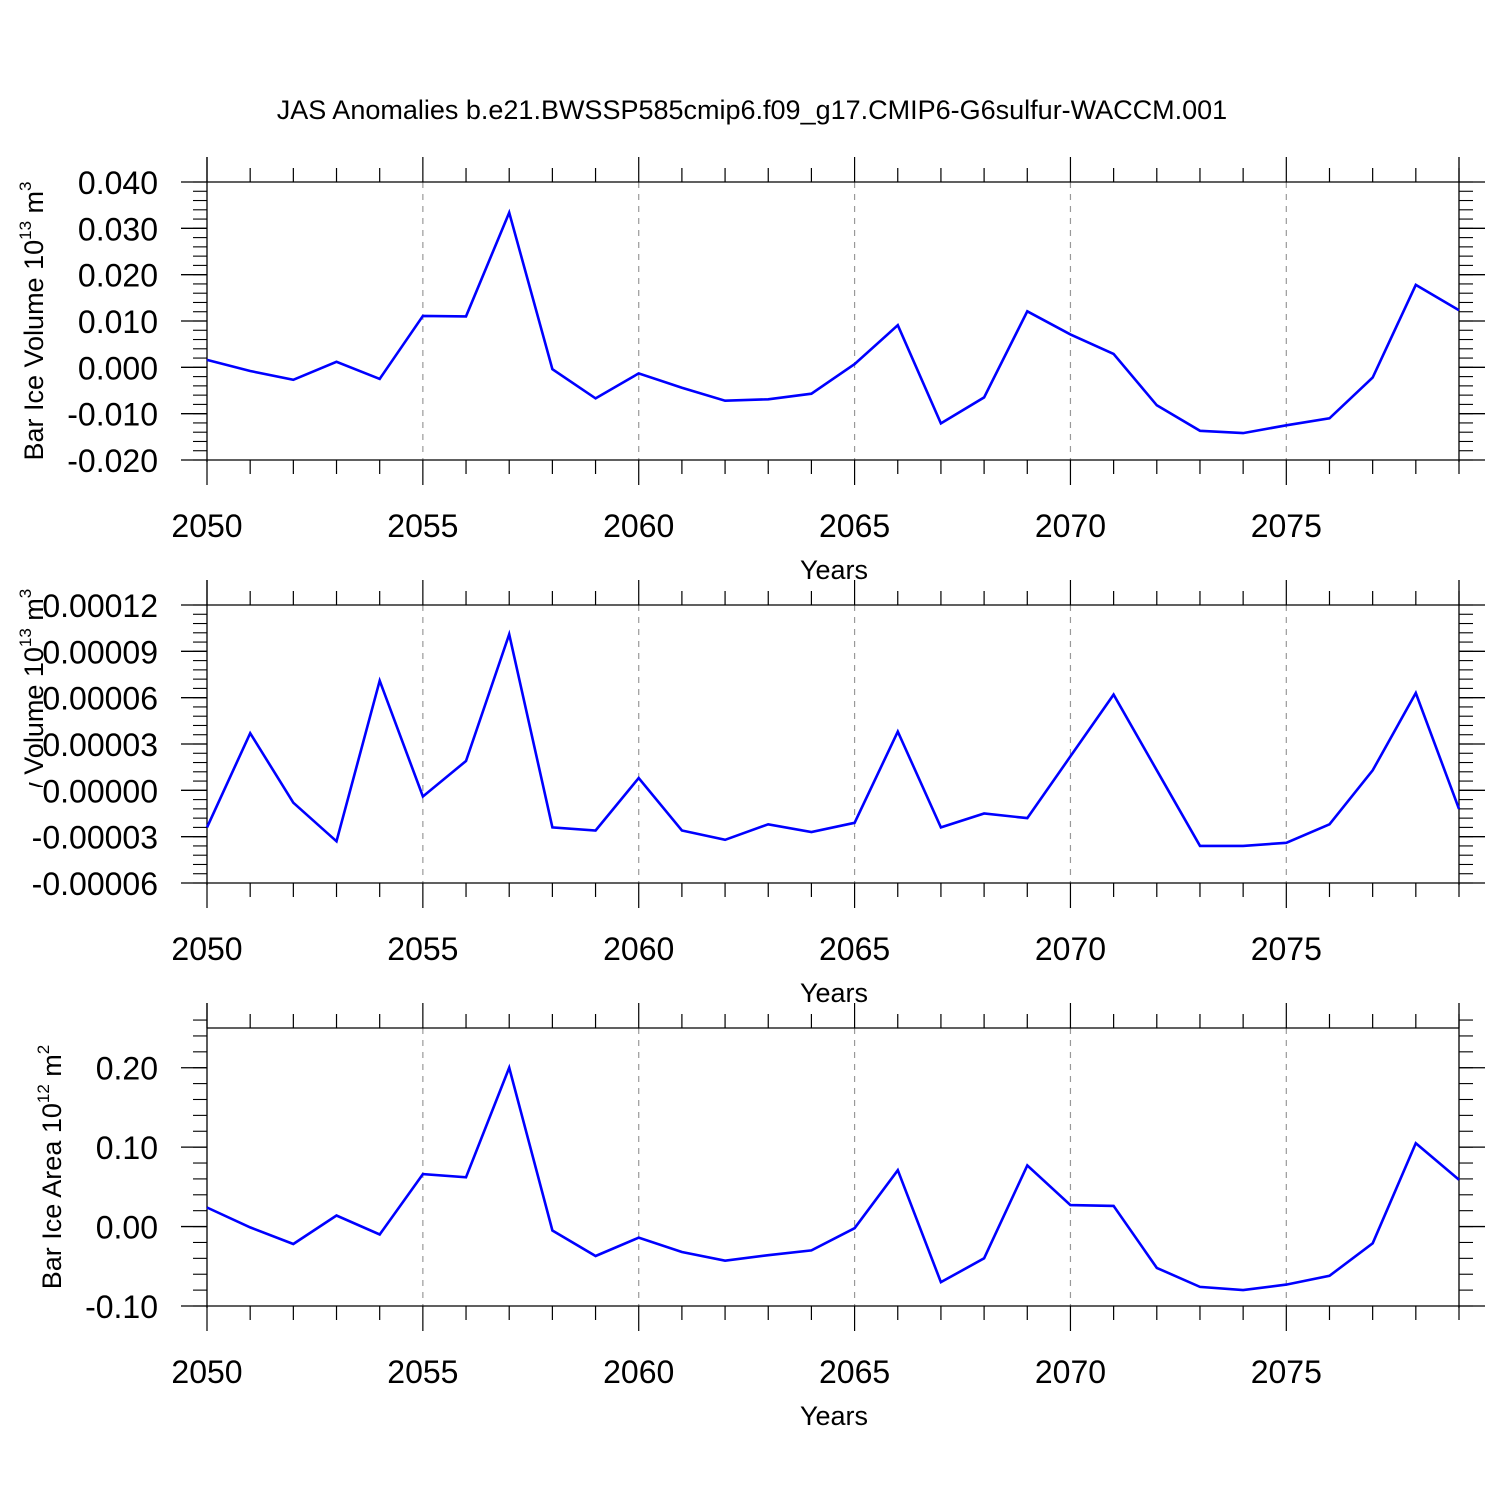  What do you see at coordinates (50, 1167) in the screenshot?
I see `y-axis-label: Bar Ice Area 1012 m2` at bounding box center [50, 1167].